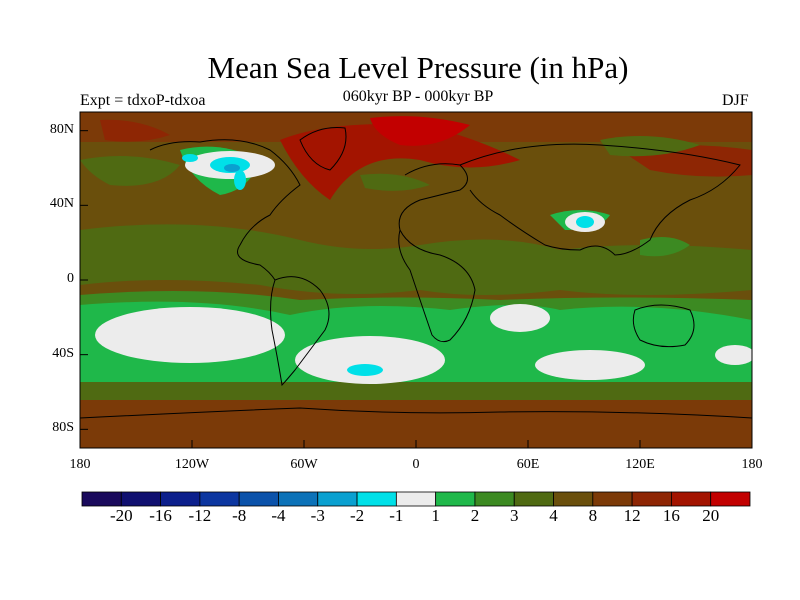 This screenshot has width=800, height=600. Describe the element at coordinates (192, 464) in the screenshot. I see `x-tick-label: 120W` at that location.